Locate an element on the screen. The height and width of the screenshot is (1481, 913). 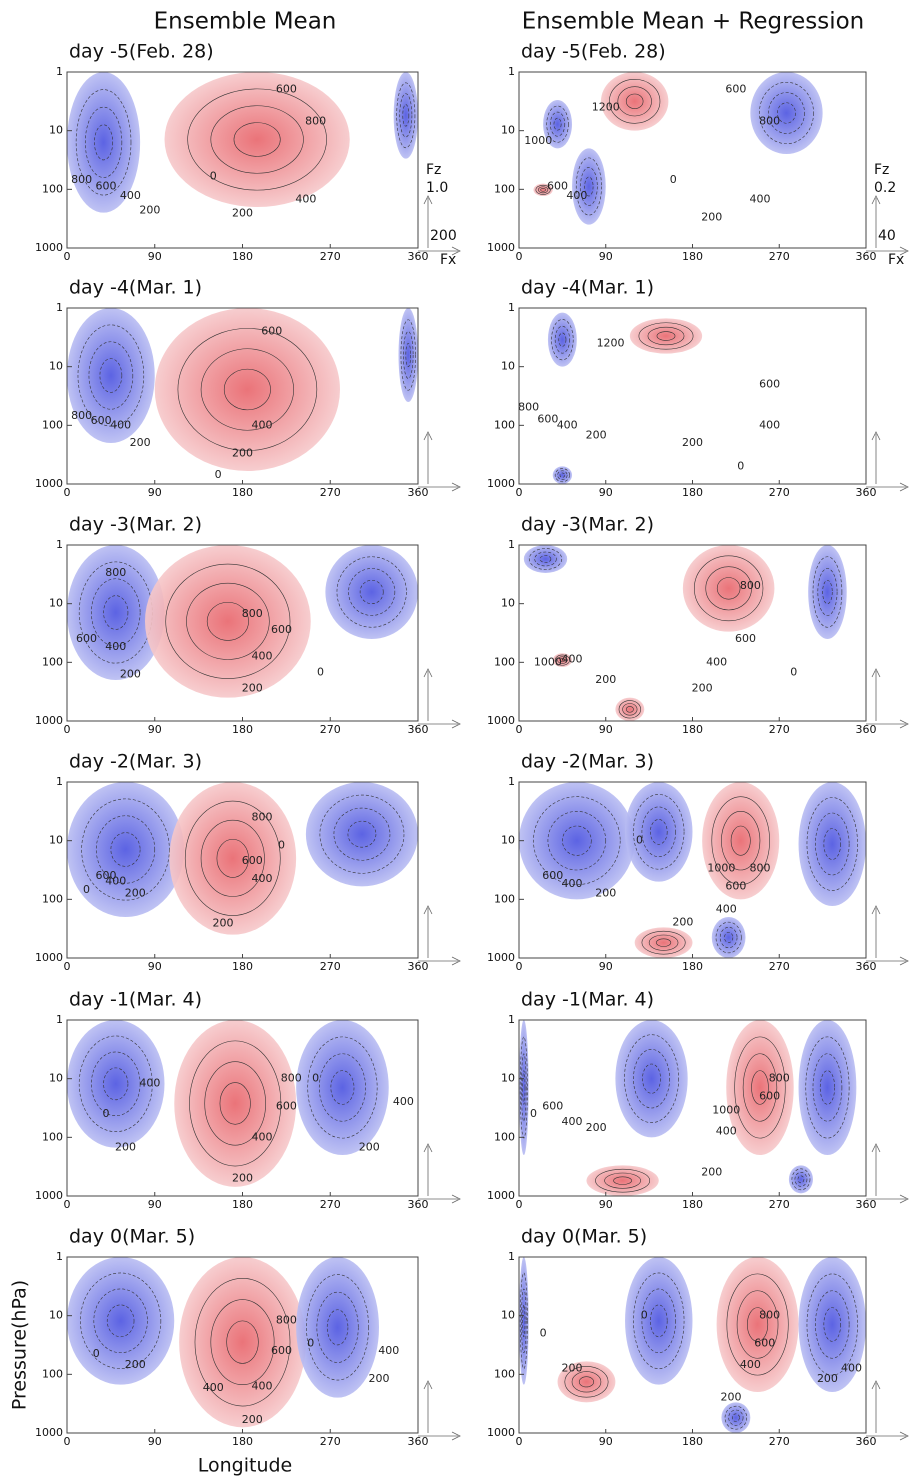
fz-label: Fz is located at coordinates (433, 170).